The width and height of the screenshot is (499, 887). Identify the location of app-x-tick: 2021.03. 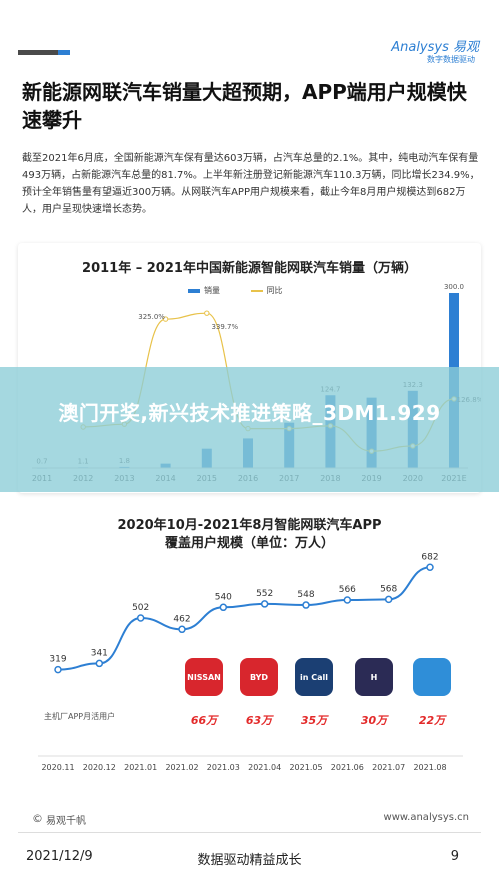
(223, 767).